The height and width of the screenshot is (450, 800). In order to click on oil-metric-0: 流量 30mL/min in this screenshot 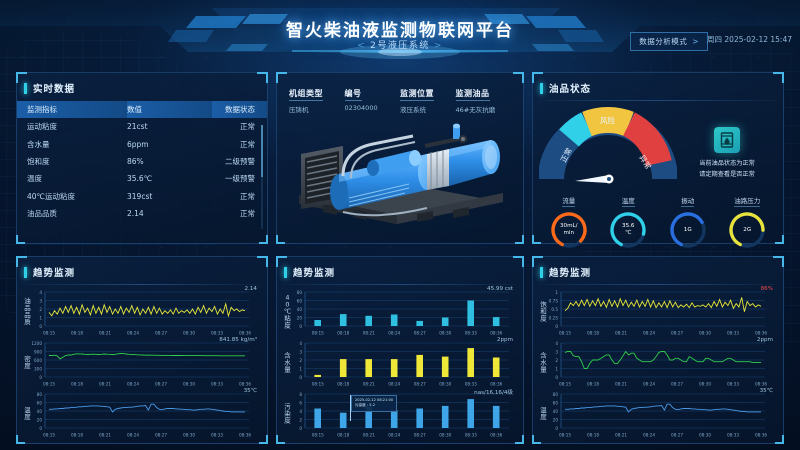, I will do `click(569, 219)`.